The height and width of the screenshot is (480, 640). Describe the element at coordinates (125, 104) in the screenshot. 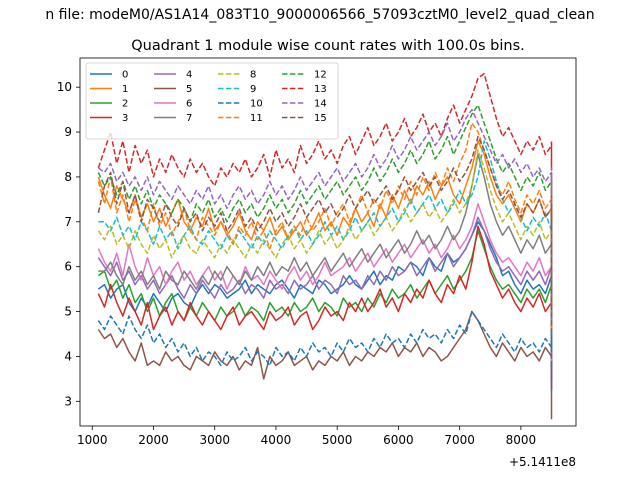

I see `legend-label-2: 2` at that location.